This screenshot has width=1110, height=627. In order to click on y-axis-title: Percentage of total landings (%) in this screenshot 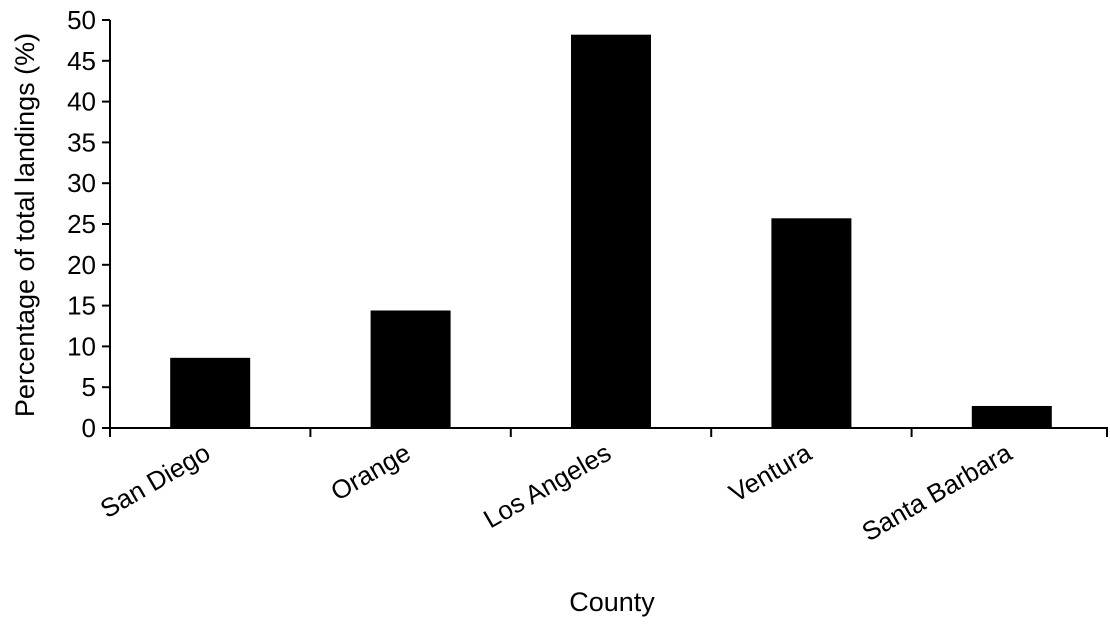, I will do `click(25, 225)`.